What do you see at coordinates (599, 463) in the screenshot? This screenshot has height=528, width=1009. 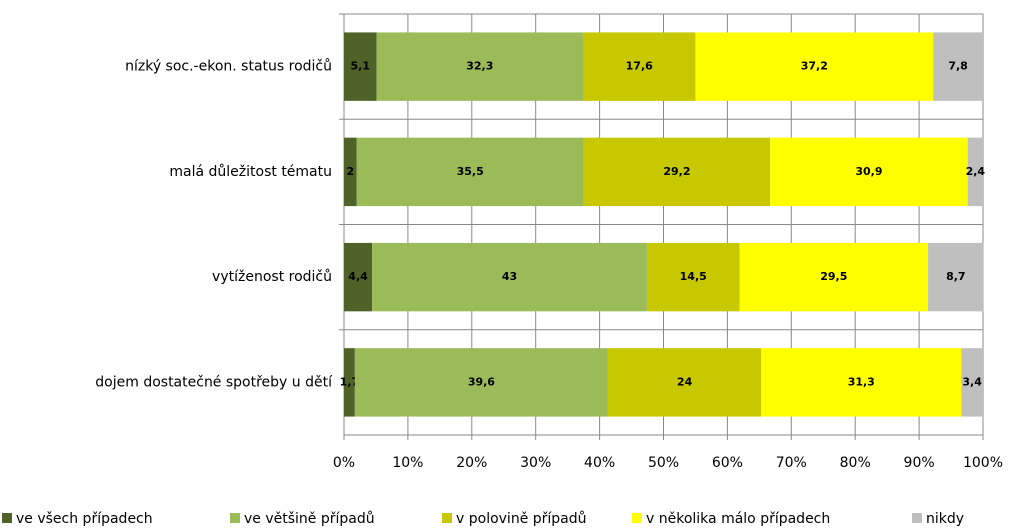 I see `x-tick-label: 40%` at bounding box center [599, 463].